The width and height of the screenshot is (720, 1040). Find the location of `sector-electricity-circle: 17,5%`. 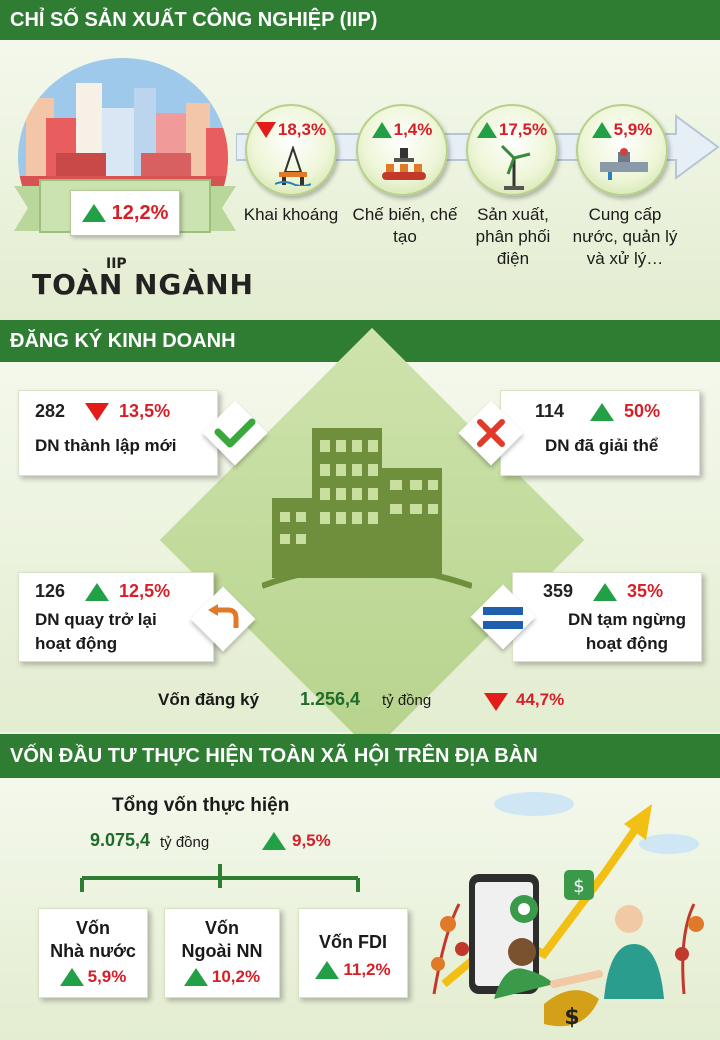

sector-electricity-circle: 17,5% is located at coordinates (512, 150).